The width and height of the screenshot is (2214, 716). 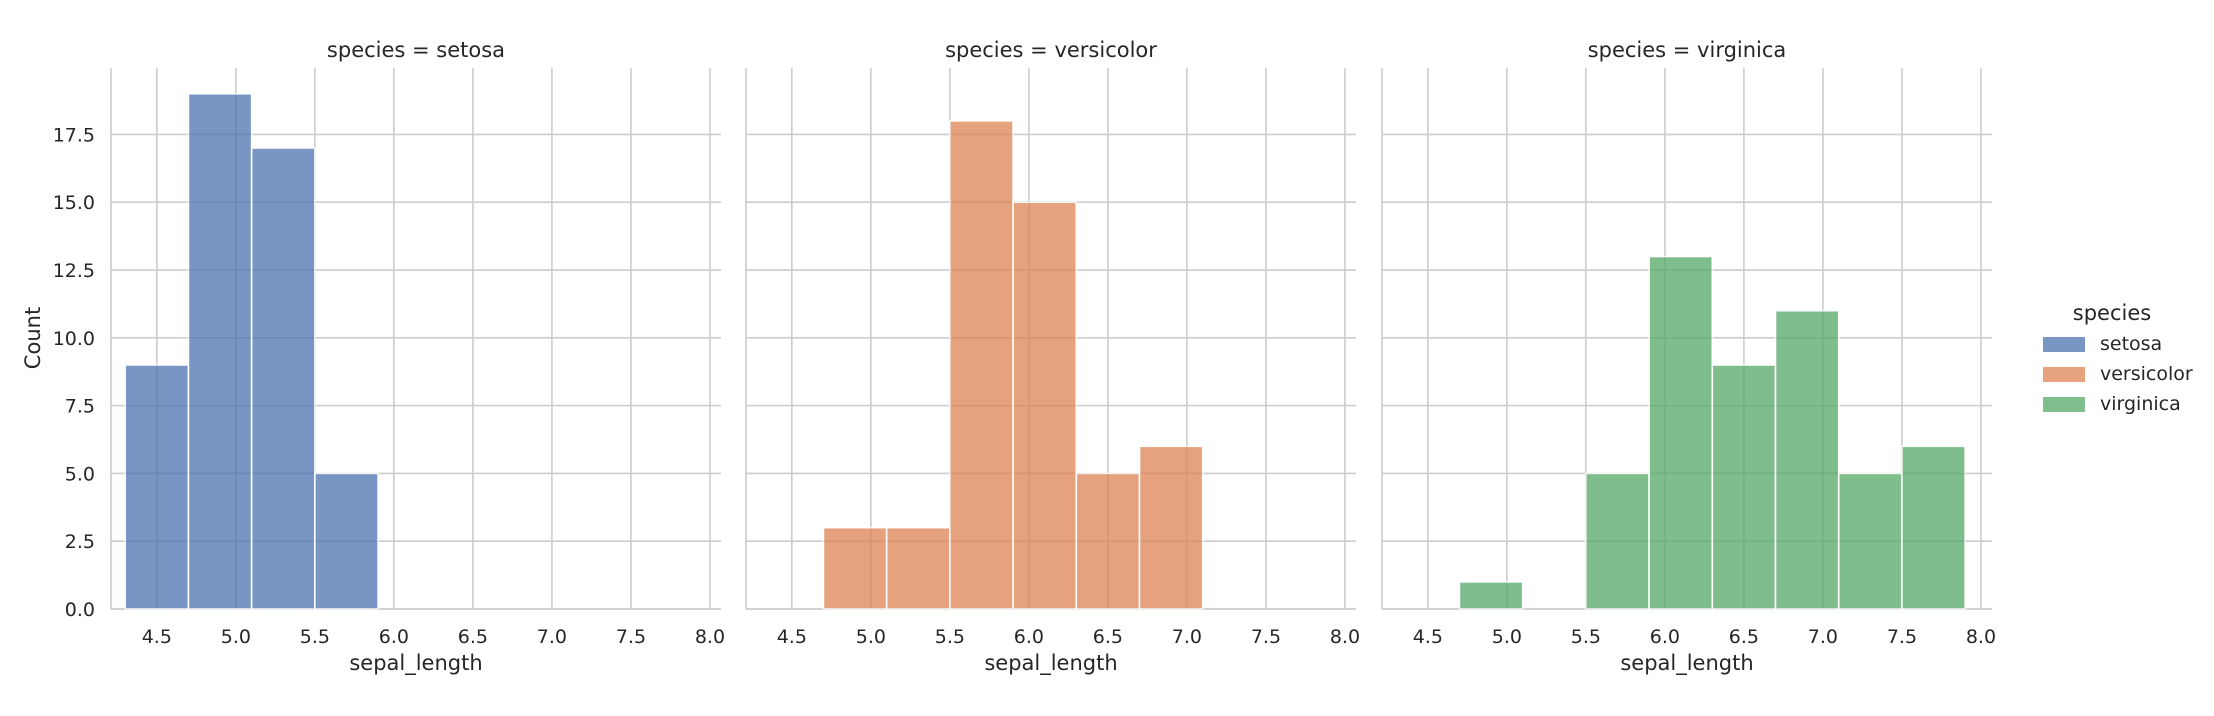 I want to click on y-tick-label: 5.0, so click(x=80, y=474).